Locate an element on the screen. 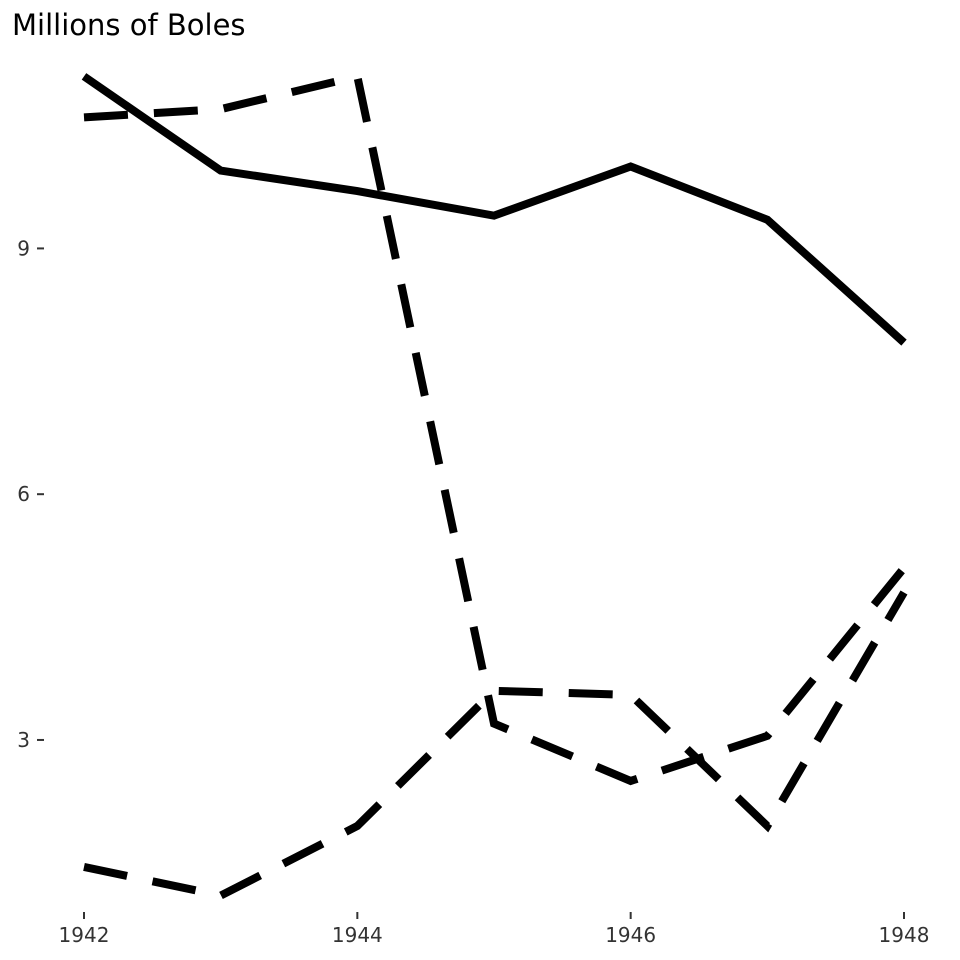 The image size is (960, 960). x-axis: 1942 1944 1946 1948 is located at coordinates (494, 929).